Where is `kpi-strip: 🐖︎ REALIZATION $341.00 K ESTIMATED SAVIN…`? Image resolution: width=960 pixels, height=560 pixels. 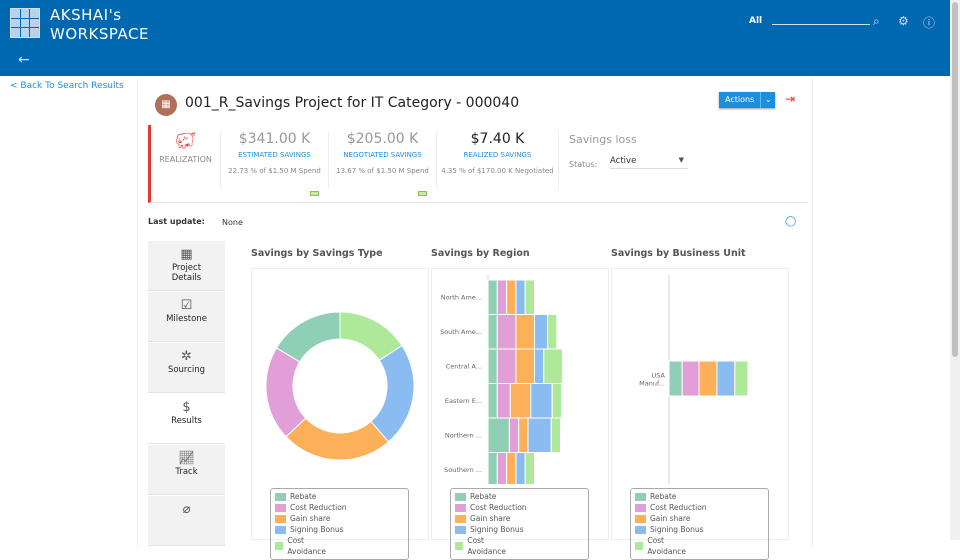 kpi-strip: 🐖︎ REALIZATION $341.00 K ESTIMATED SAVIN… is located at coordinates (478, 164).